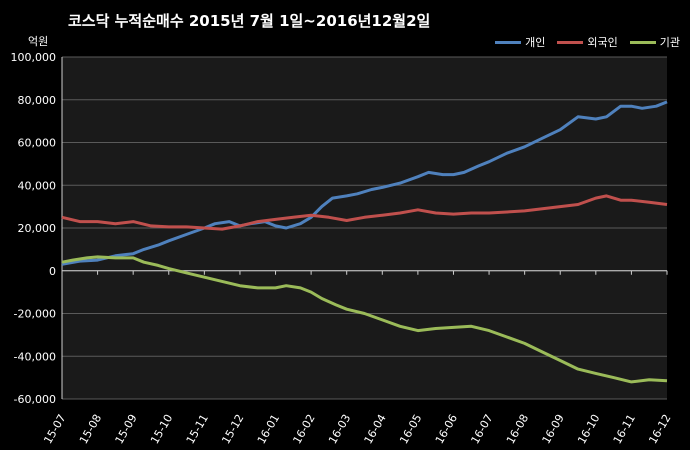  I want to click on x-tick-label: 16-11, so click(624, 429).